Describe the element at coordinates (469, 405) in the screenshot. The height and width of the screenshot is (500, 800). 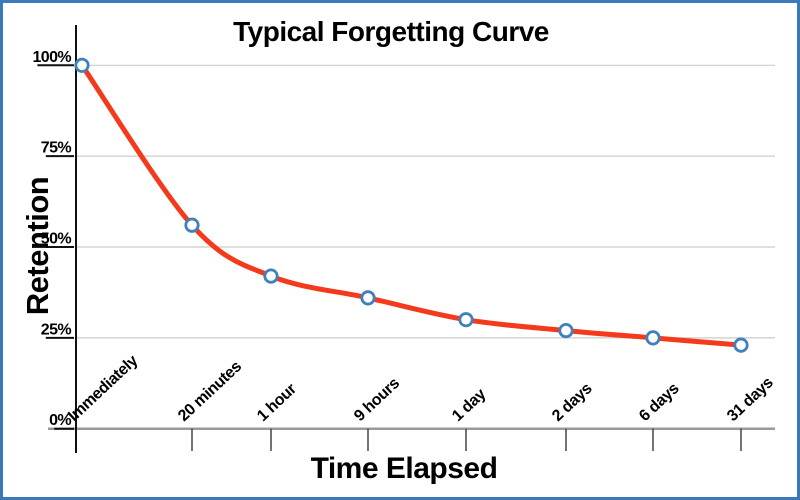
I see `x-tick-label: 1 day` at that location.